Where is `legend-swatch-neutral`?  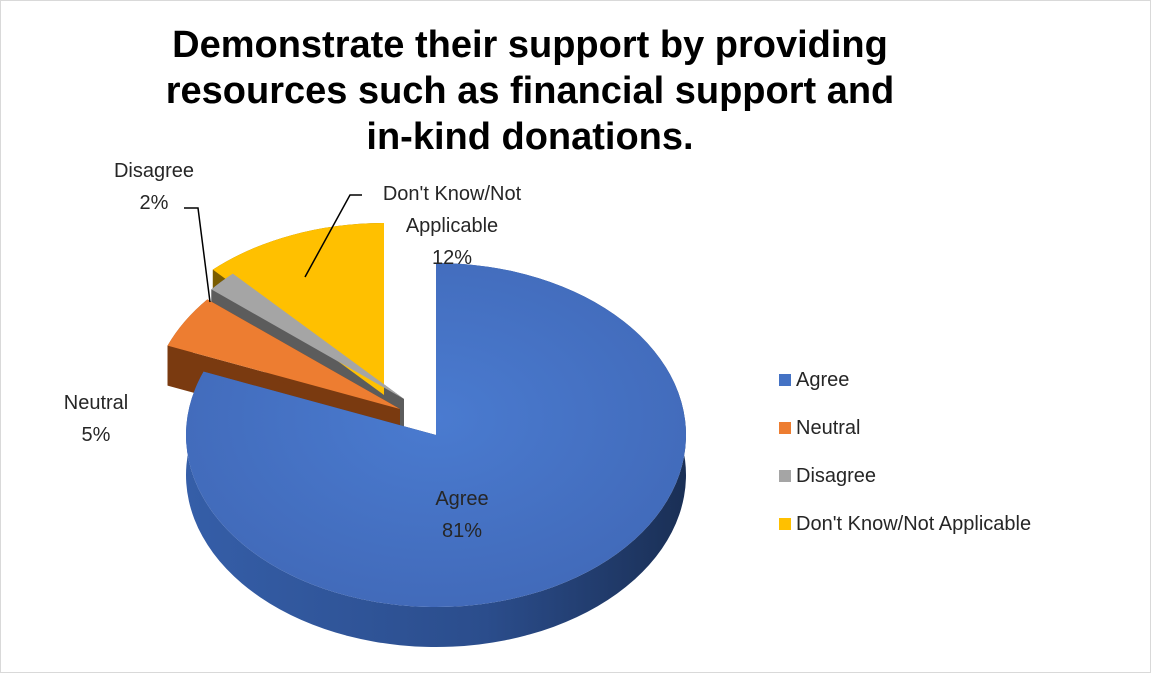
legend-swatch-neutral is located at coordinates (785, 428).